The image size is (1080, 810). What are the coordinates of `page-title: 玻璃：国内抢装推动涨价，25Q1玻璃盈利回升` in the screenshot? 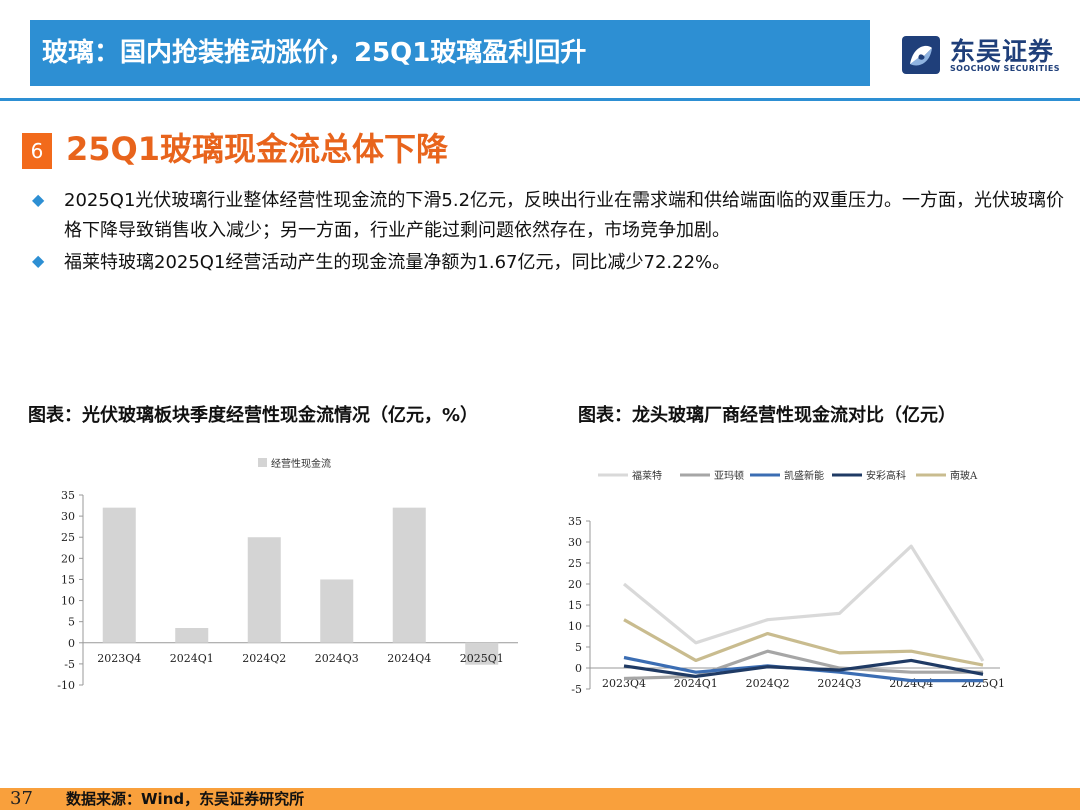 It's located at (314, 53).